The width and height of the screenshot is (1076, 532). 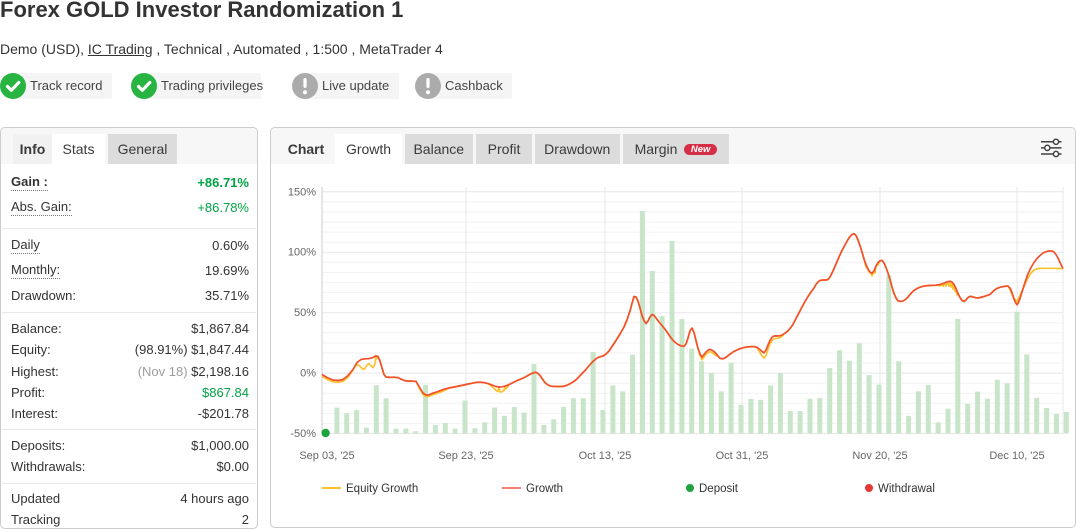 I want to click on svg-text: Nov 20, '25, so click(x=879, y=456).